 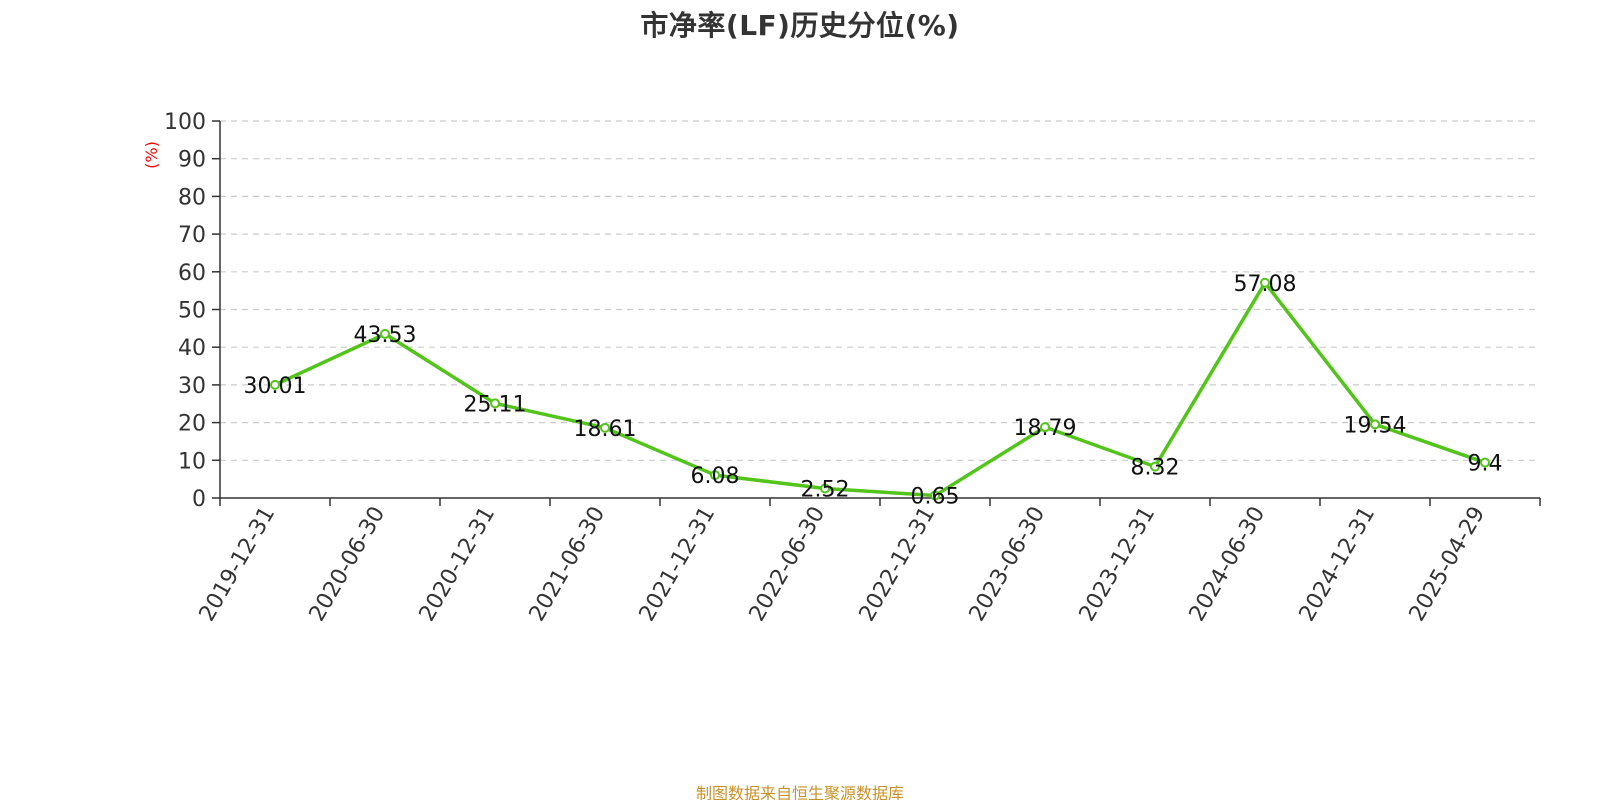 What do you see at coordinates (788, 564) in the screenshot?
I see `x-tick-label: 2022-06-30` at bounding box center [788, 564].